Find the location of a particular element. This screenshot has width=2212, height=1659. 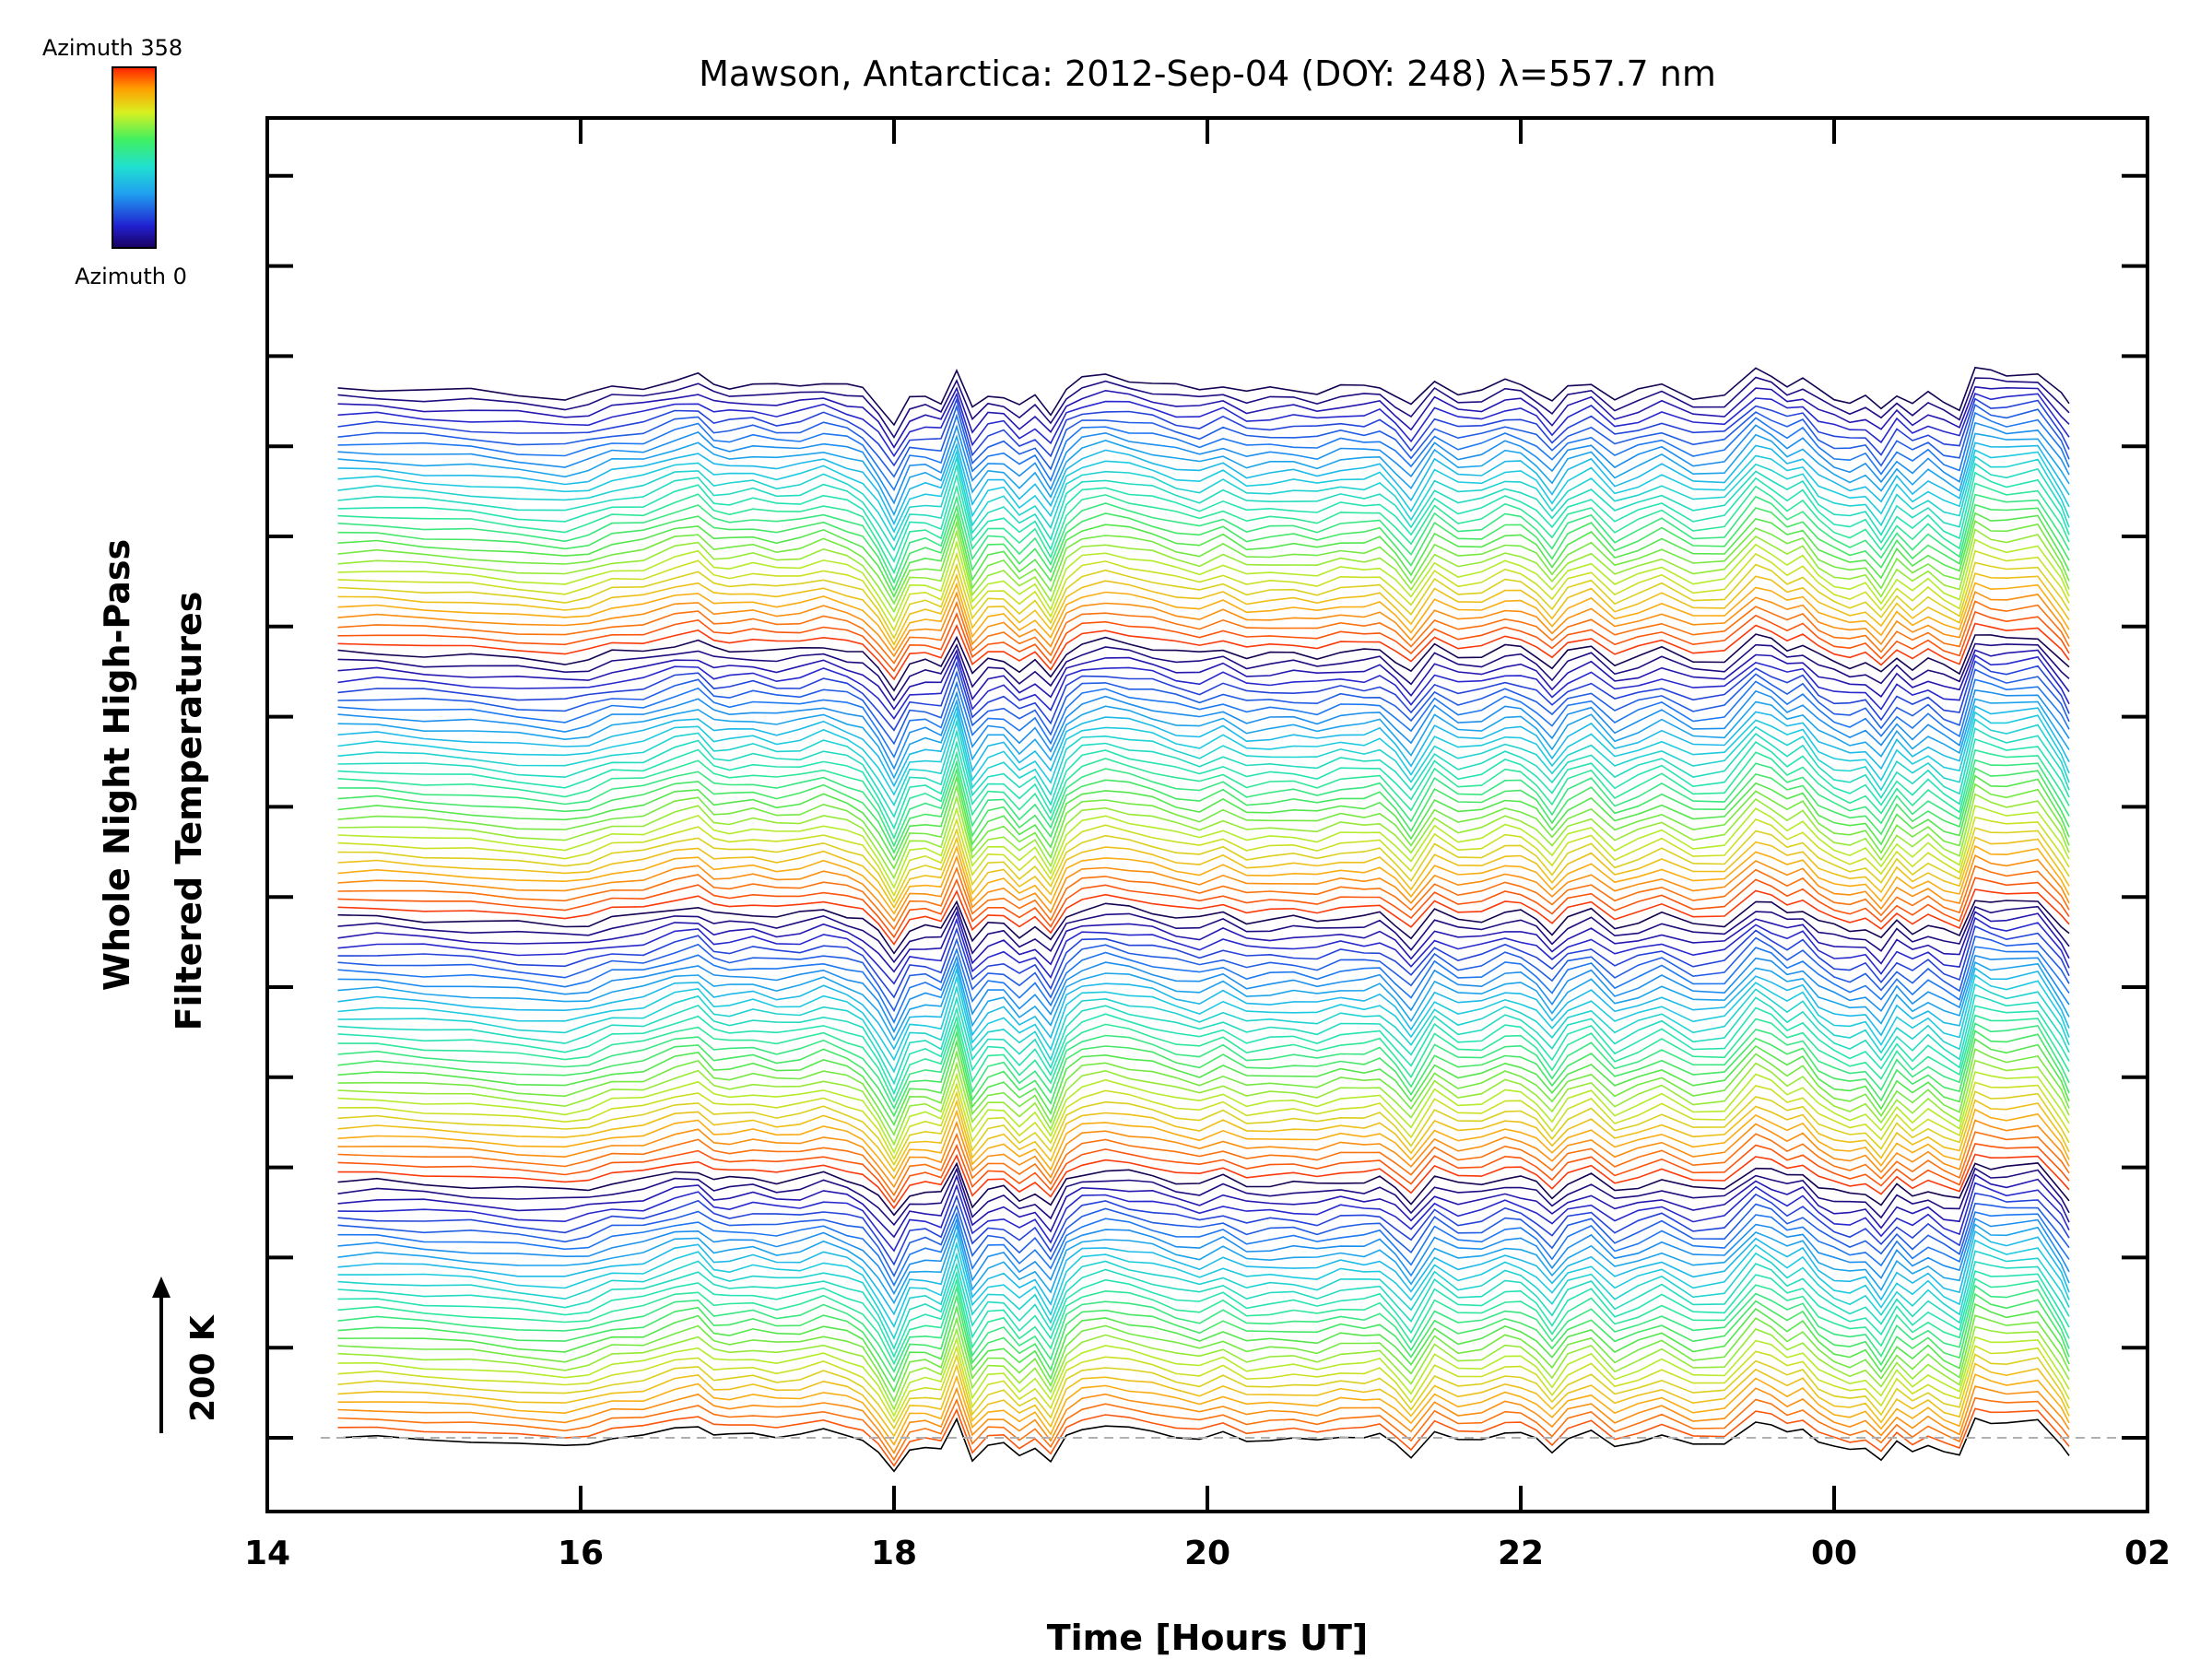

colorbar-top-label: Azimuth 358 is located at coordinates (112, 48).